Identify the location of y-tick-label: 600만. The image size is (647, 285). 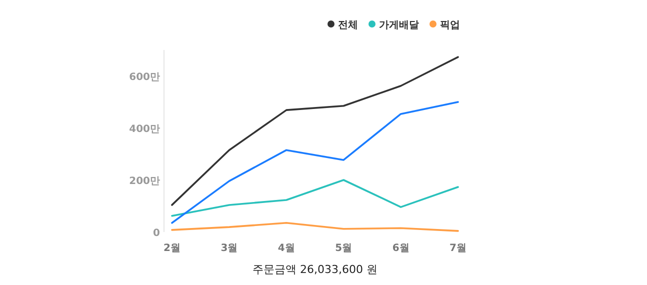
(144, 77).